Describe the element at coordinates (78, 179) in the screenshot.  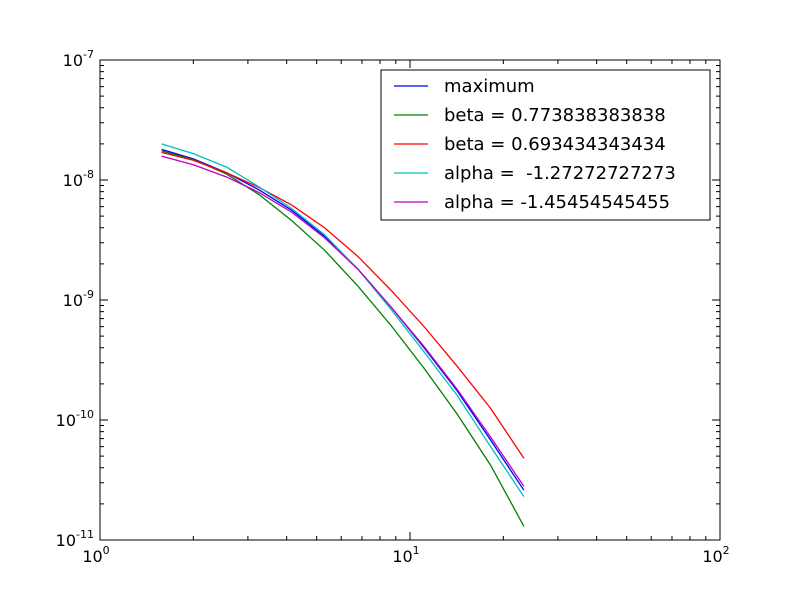
I see `y-tick-label: 10⁻⁸` at that location.